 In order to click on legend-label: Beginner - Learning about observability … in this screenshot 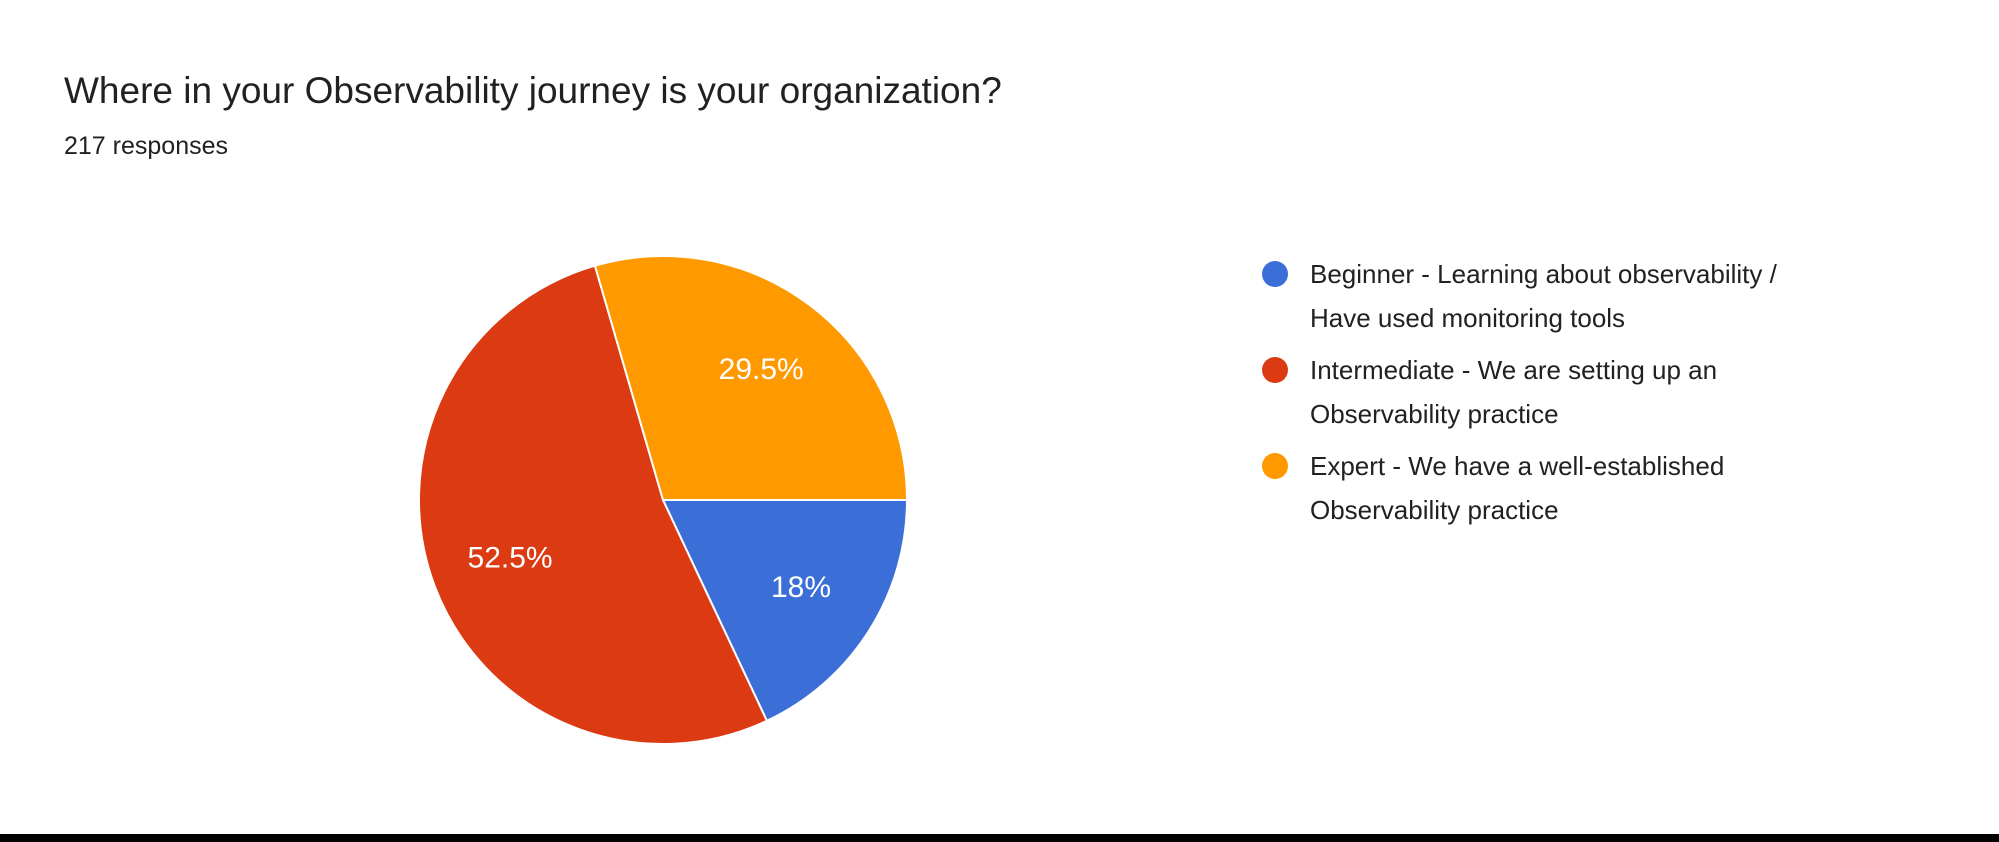, I will do `click(1543, 296)`.